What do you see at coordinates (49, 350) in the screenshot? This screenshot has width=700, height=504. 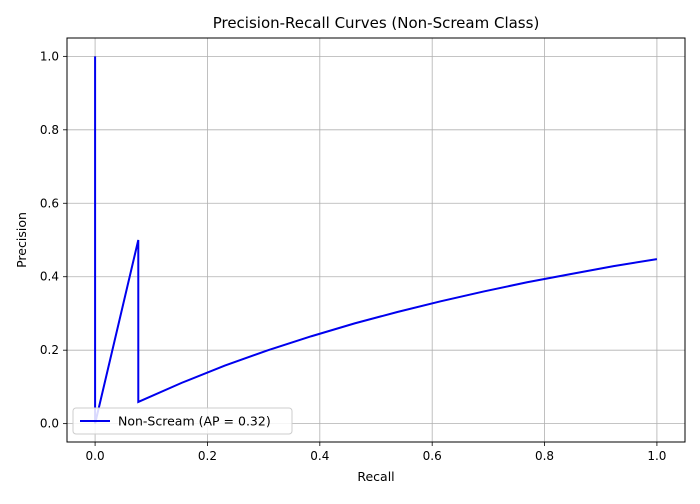 I see `y-tick-label: 0.2` at bounding box center [49, 350].